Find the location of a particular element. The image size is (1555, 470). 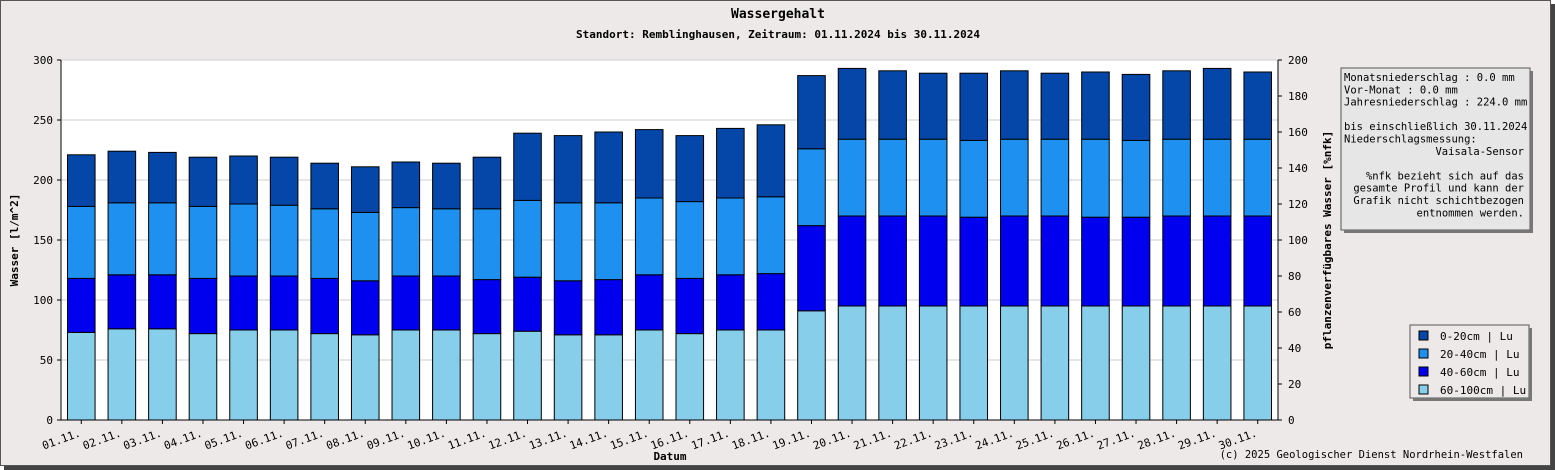

y2-tick-label: 200 is located at coordinates (1298, 60).